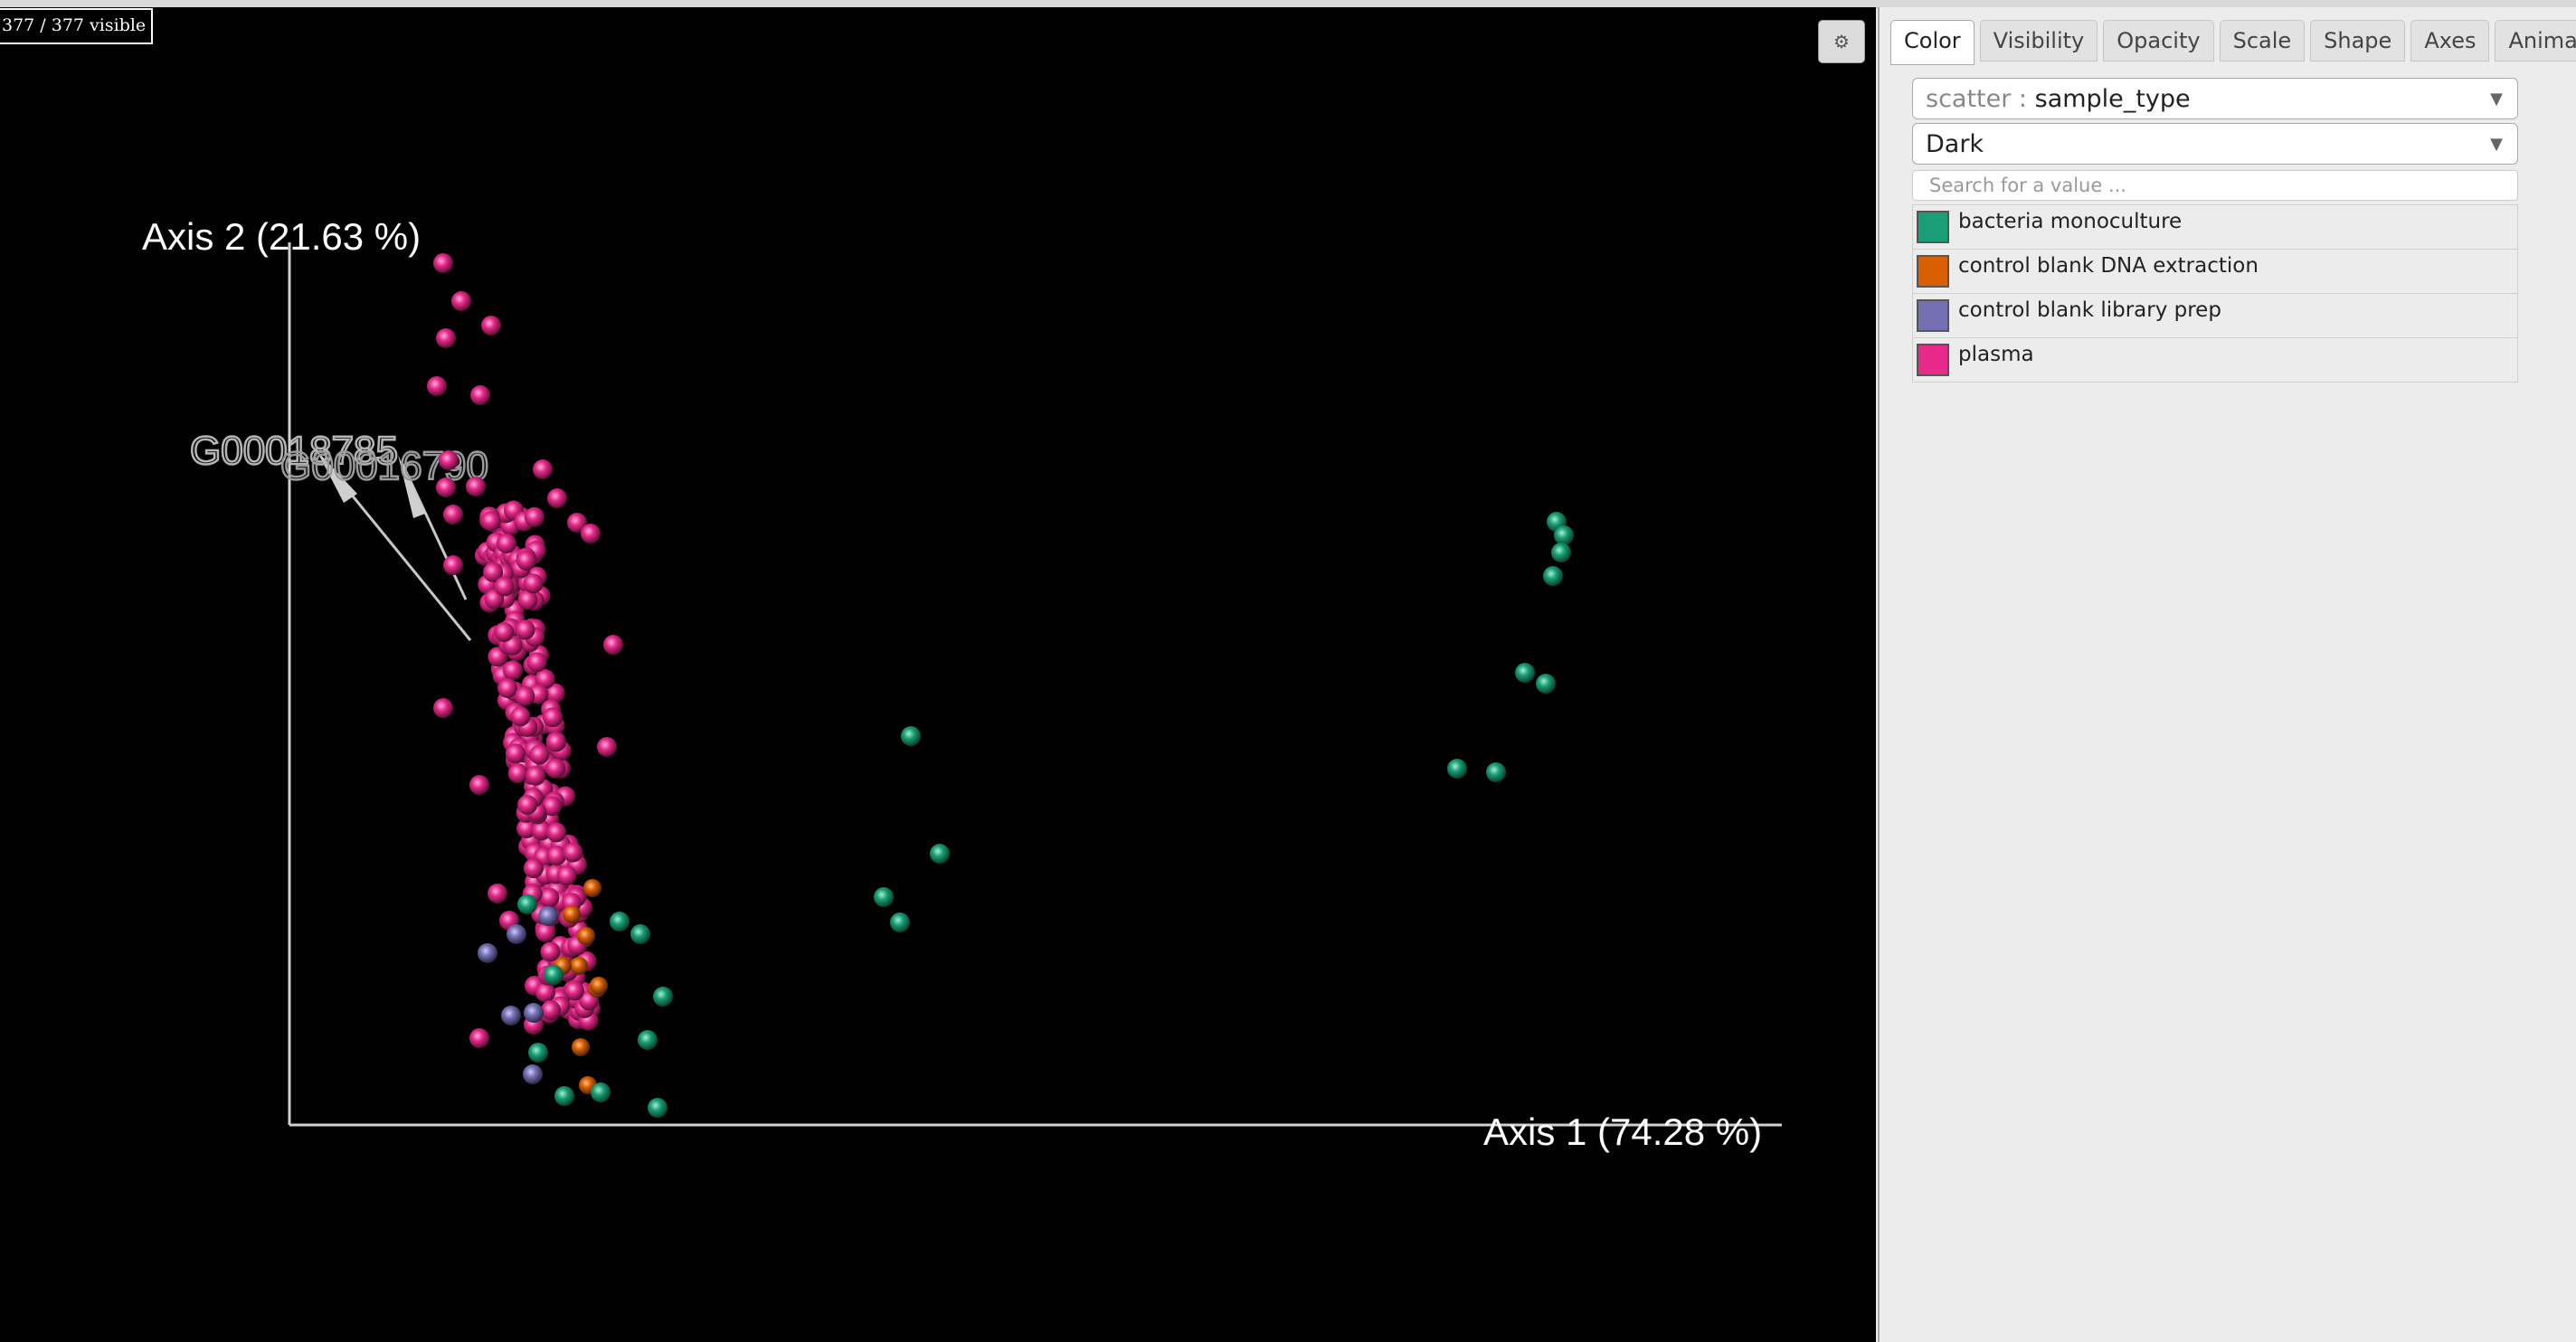 This screenshot has width=2576, height=1342. I want to click on tab-animations: Animations, so click(2536, 41).